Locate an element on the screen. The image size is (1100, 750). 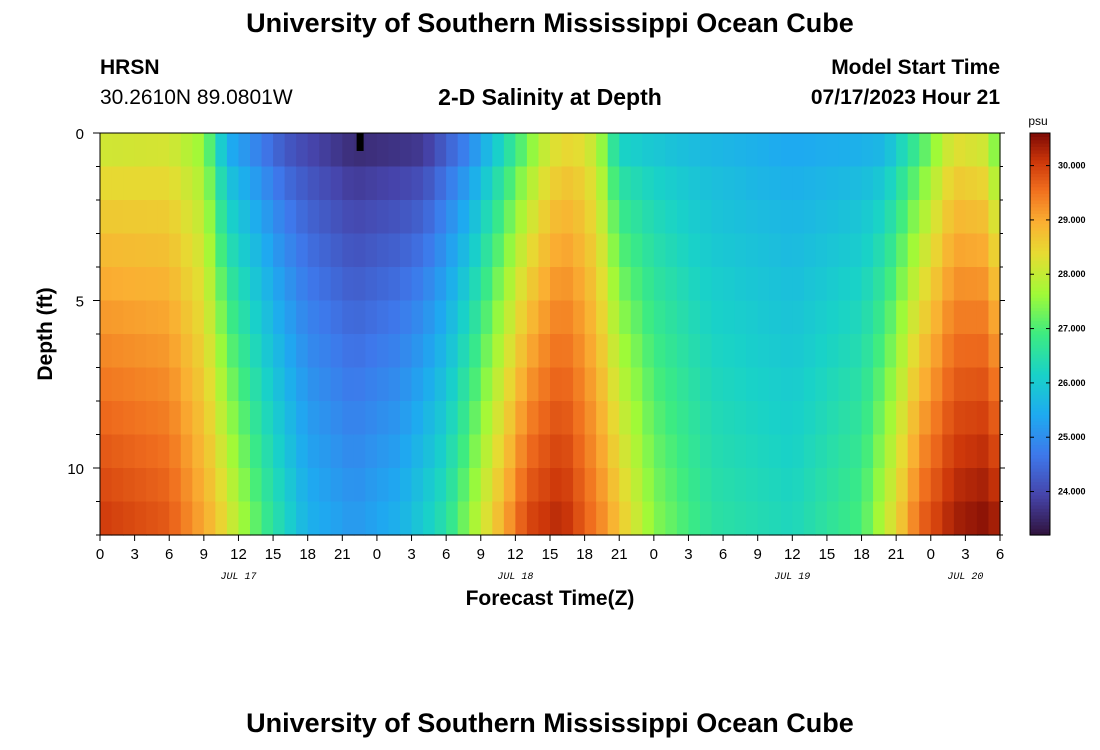
model-start-label: Model Start Time is located at coordinates (915, 67).